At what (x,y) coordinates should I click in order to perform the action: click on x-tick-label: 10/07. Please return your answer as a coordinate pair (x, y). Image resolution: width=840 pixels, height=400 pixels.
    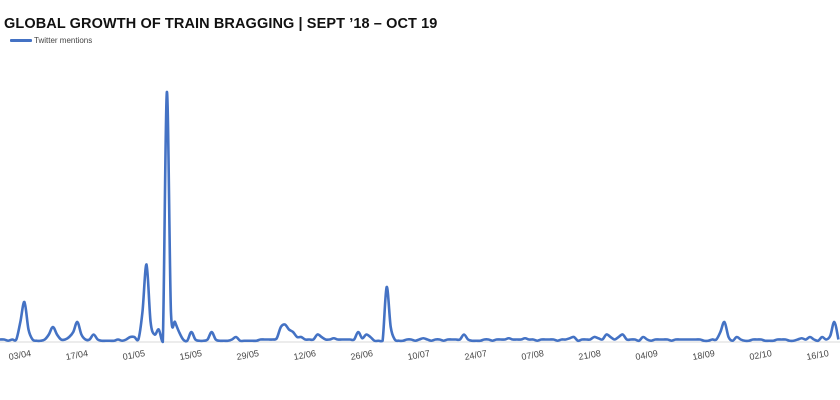
    Looking at the image, I should click on (419, 355).